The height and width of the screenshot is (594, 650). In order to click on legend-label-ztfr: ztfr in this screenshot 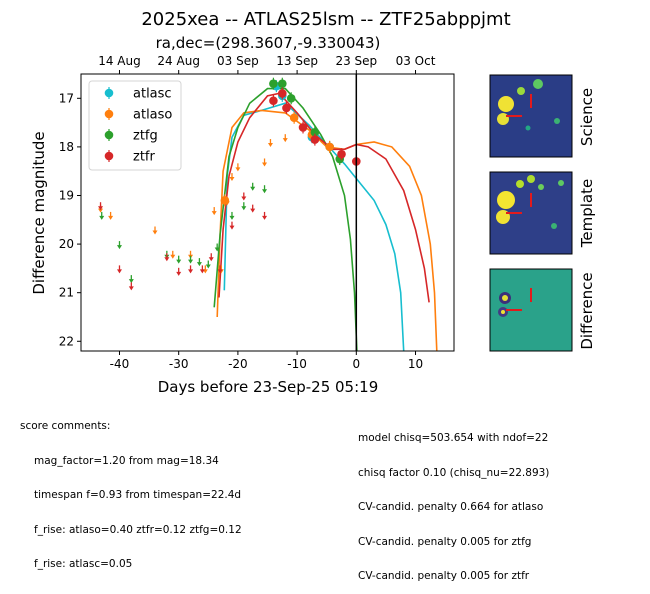, I will do `click(144, 157)`.